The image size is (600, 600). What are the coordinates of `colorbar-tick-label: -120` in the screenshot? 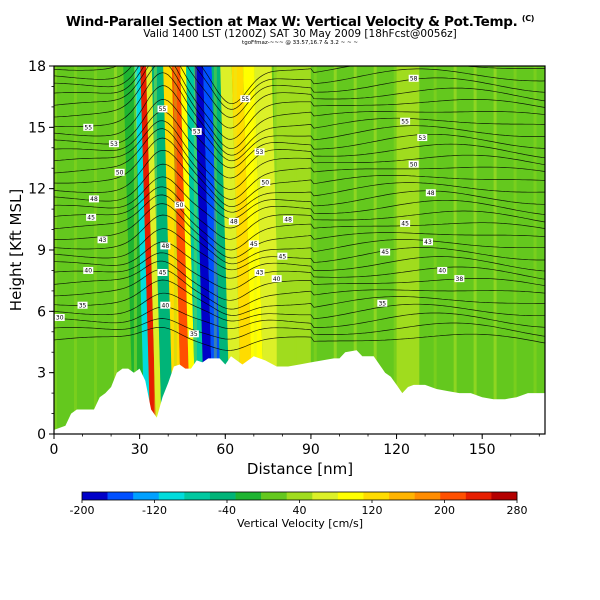 It's located at (154, 510).